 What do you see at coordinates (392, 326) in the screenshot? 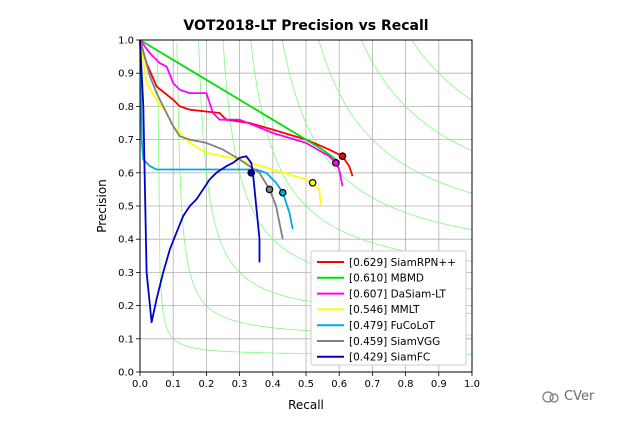
I see `legend-entry: [0.479] FuCoLoT` at bounding box center [392, 326].